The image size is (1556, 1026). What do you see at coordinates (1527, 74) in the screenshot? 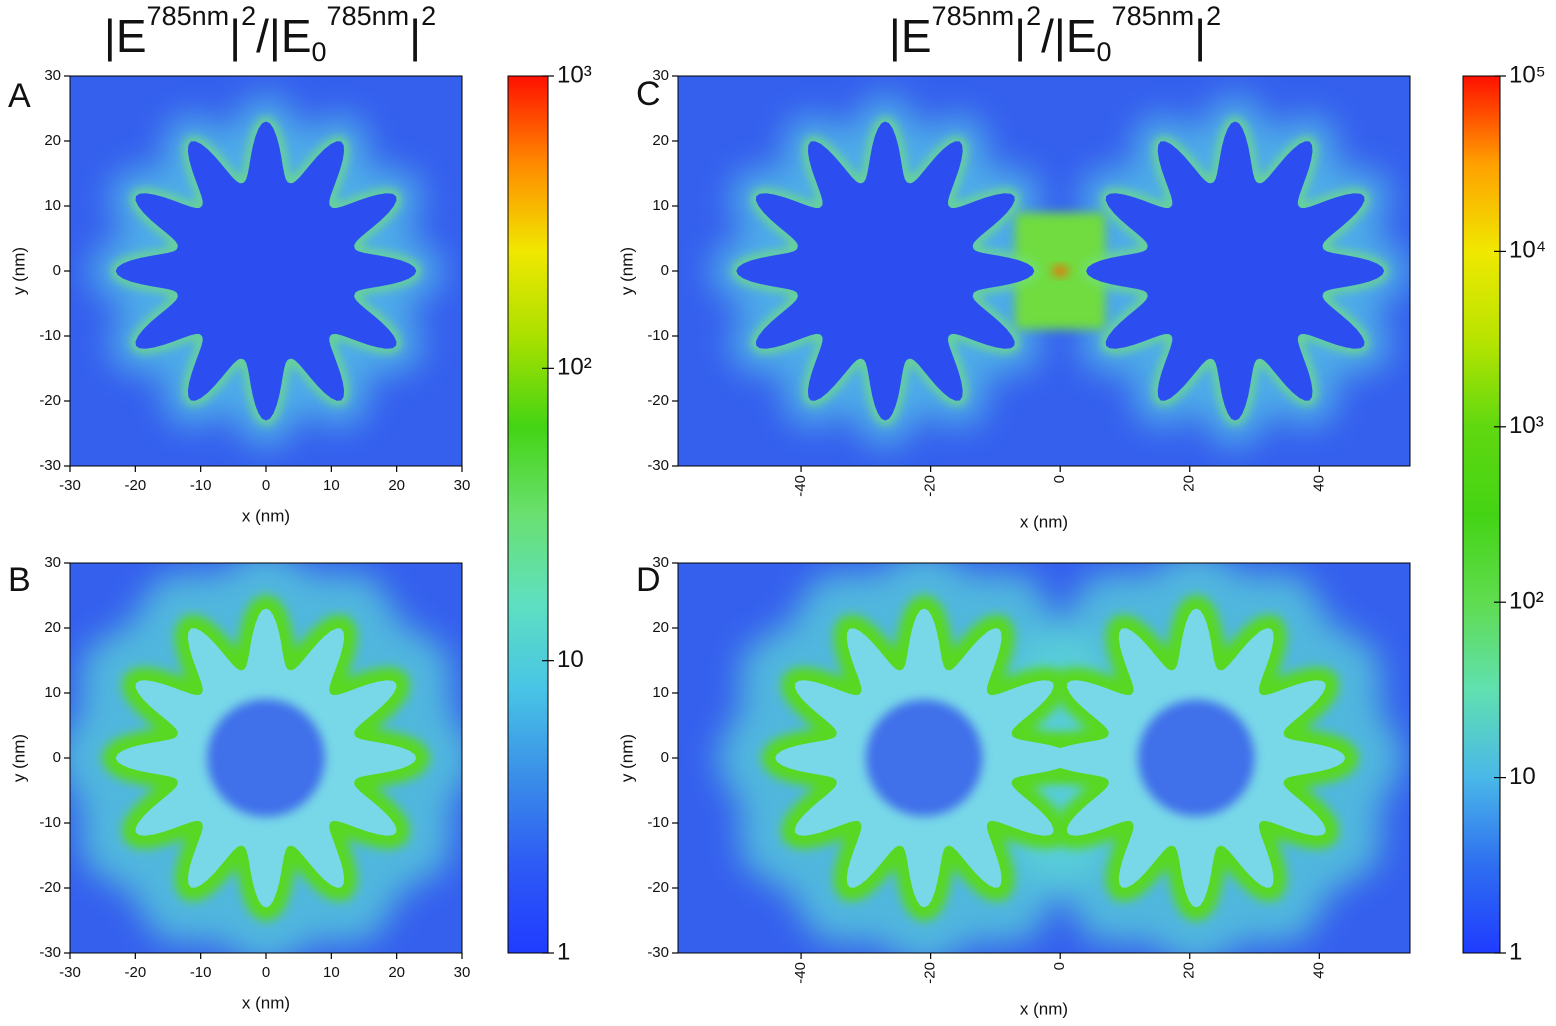
I see `colorbar-tick-label: 10⁵` at bounding box center [1527, 74].